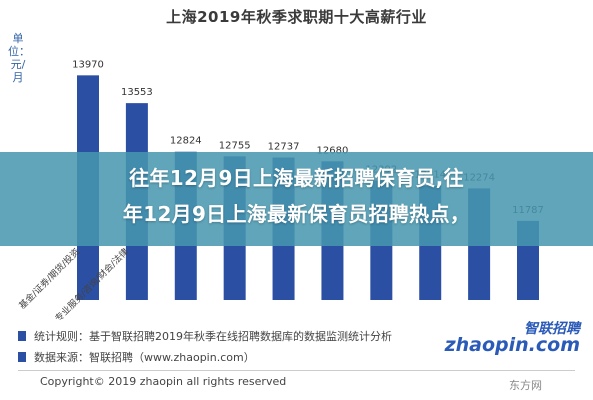 This screenshot has width=593, height=400. I want to click on footer-divider, so click(296, 370).